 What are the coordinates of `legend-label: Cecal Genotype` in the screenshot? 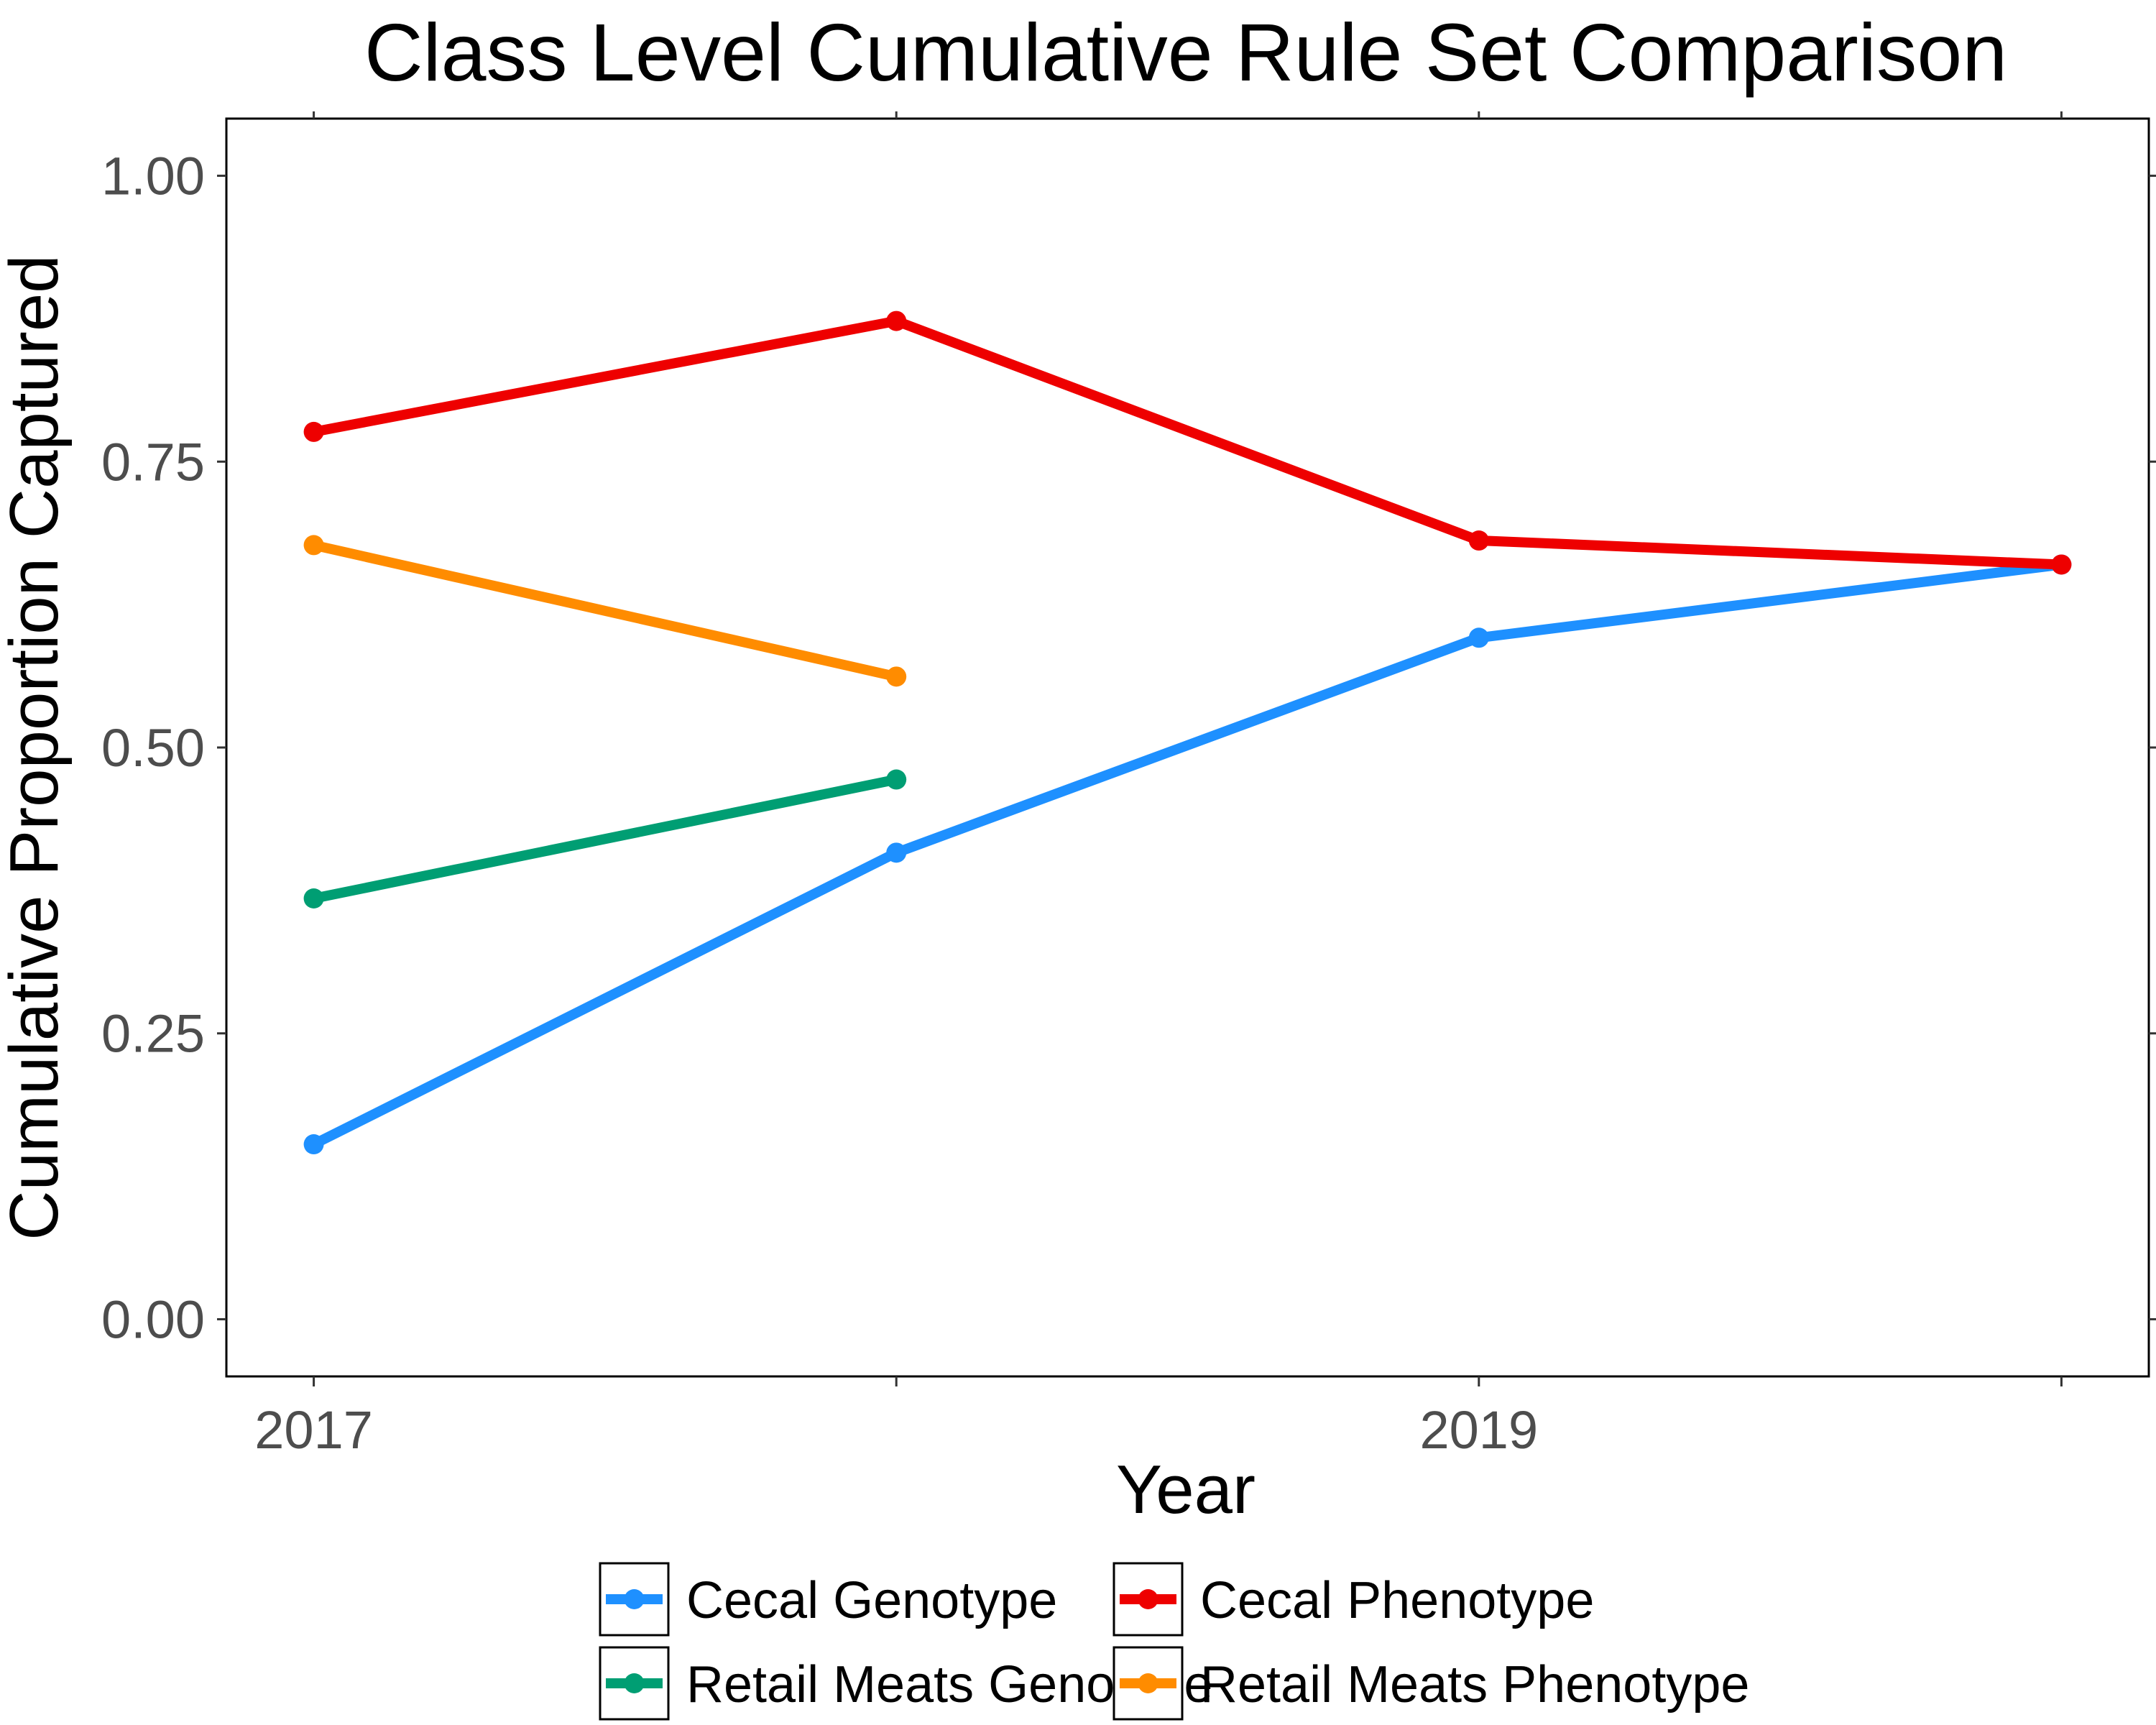 It's located at (871, 1600).